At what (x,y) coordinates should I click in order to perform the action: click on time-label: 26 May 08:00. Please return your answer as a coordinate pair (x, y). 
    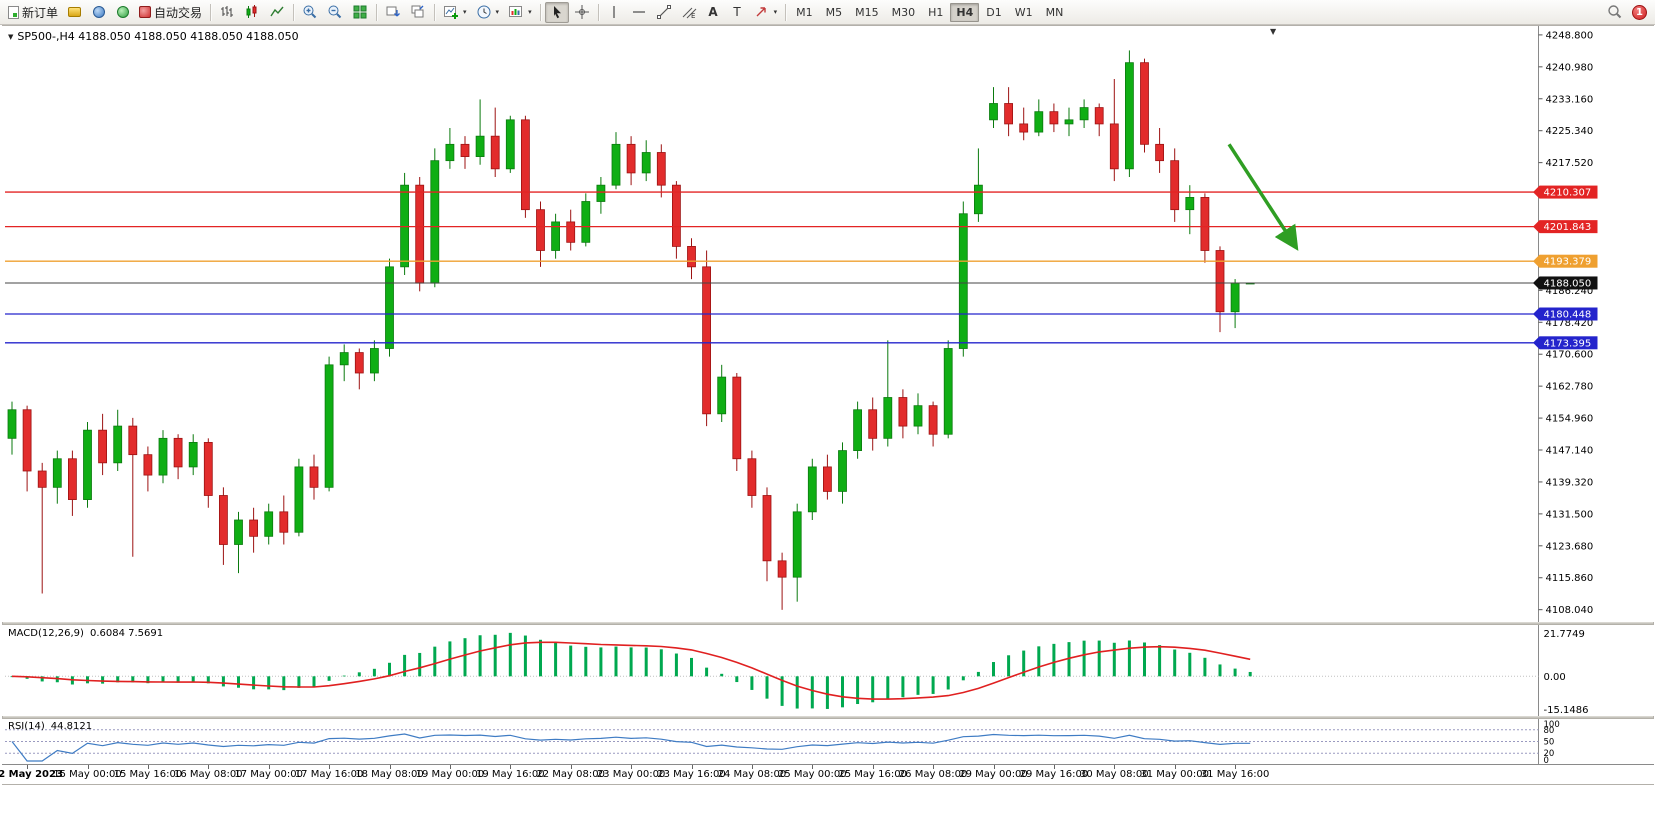
    Looking at the image, I should click on (933, 774).